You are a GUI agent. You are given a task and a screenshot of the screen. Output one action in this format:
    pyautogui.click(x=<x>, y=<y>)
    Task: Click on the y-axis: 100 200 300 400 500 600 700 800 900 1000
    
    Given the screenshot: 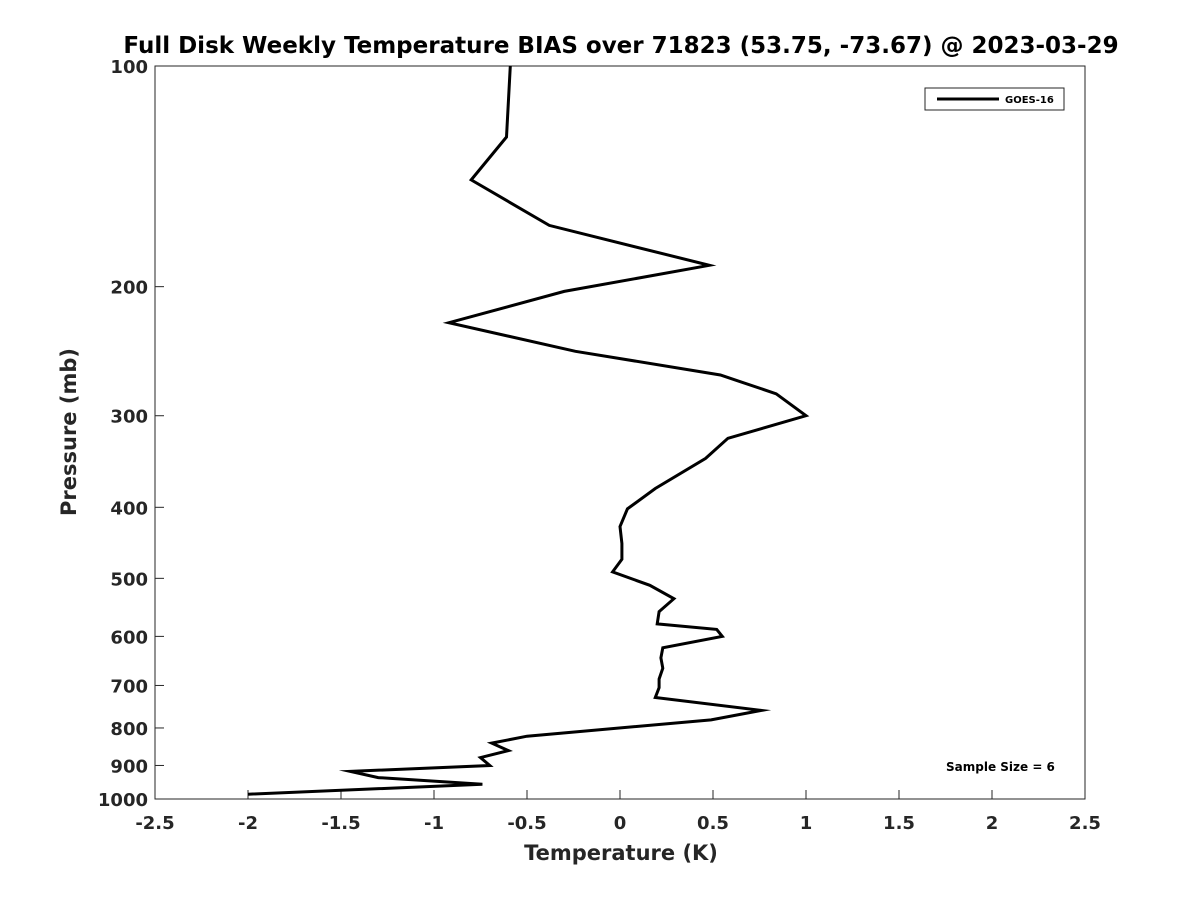 What is the action you would take?
    pyautogui.click(x=131, y=434)
    